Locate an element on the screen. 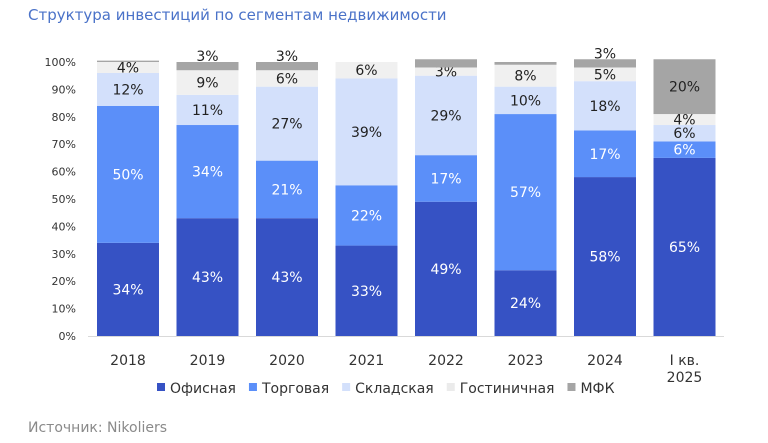 The width and height of the screenshot is (768, 443). data-label: 12% is located at coordinates (127, 90).